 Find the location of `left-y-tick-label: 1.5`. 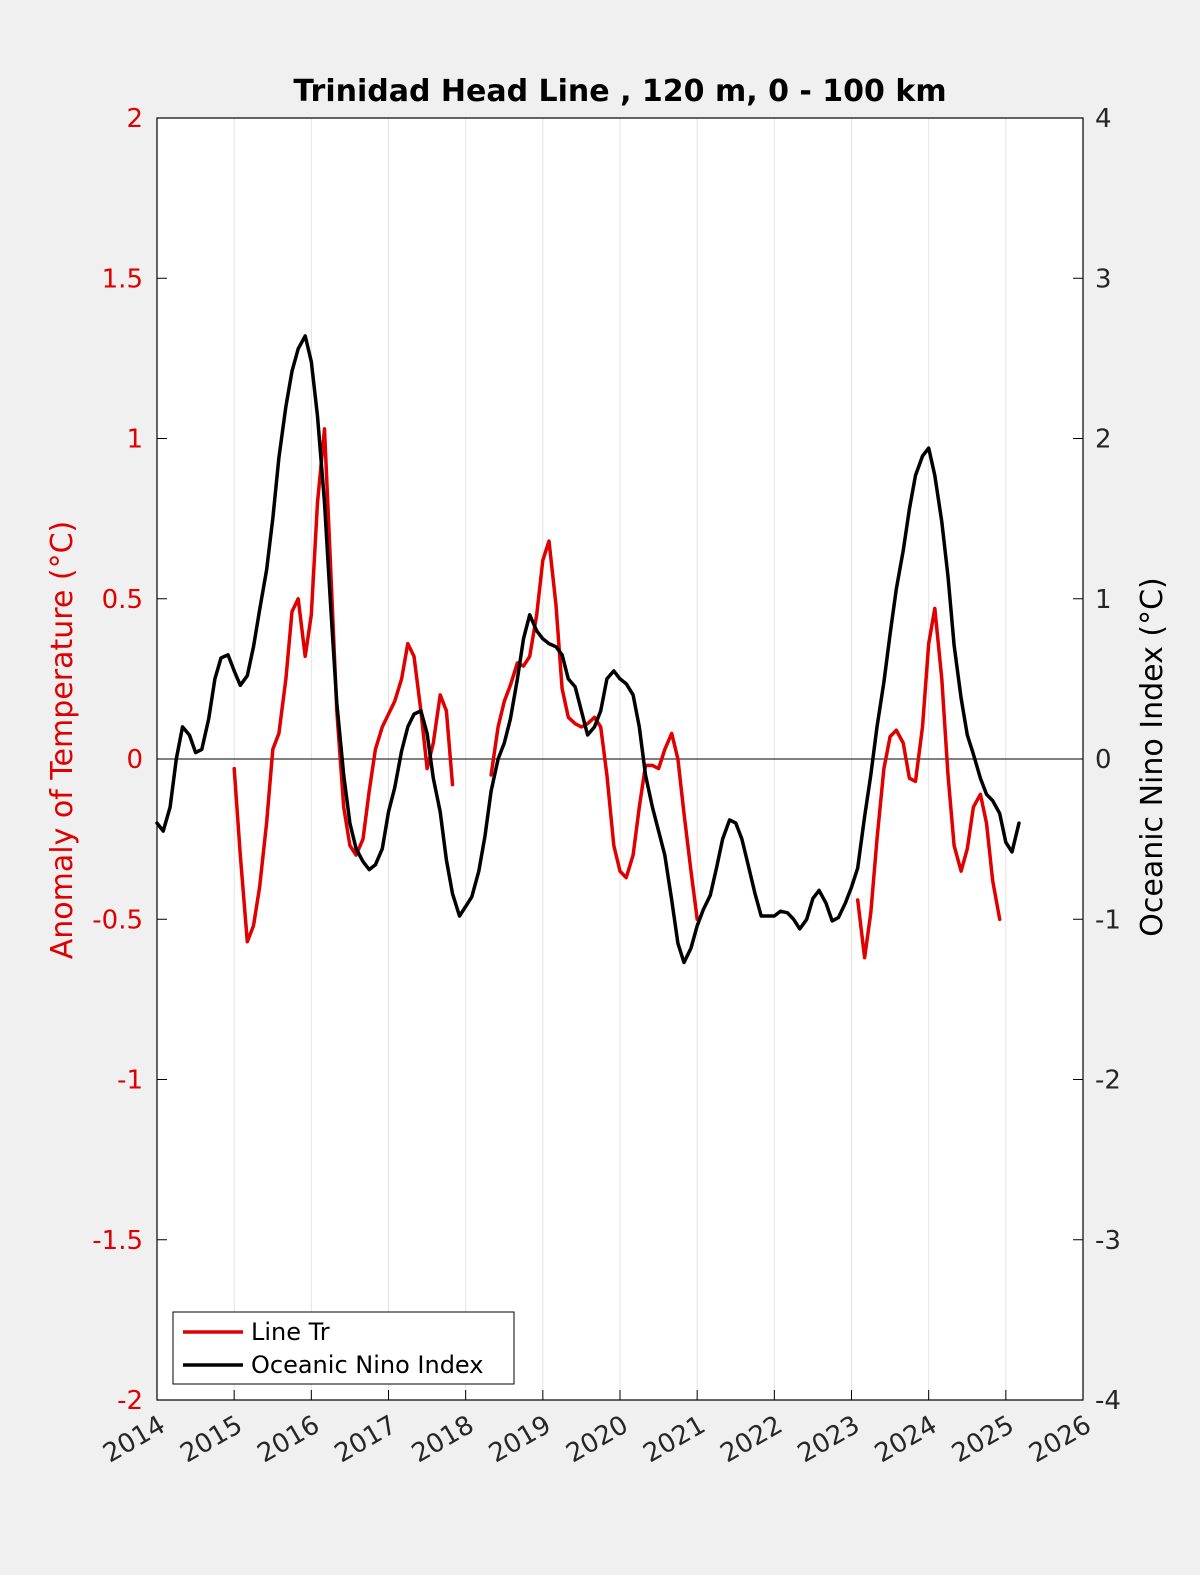

left-y-tick-label: 1.5 is located at coordinates (122, 279).